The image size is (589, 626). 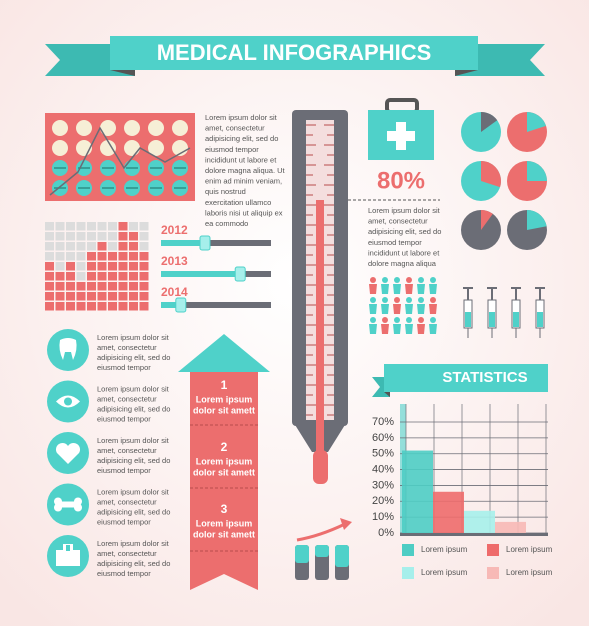 I want to click on slider-track, so click(x=216, y=243).